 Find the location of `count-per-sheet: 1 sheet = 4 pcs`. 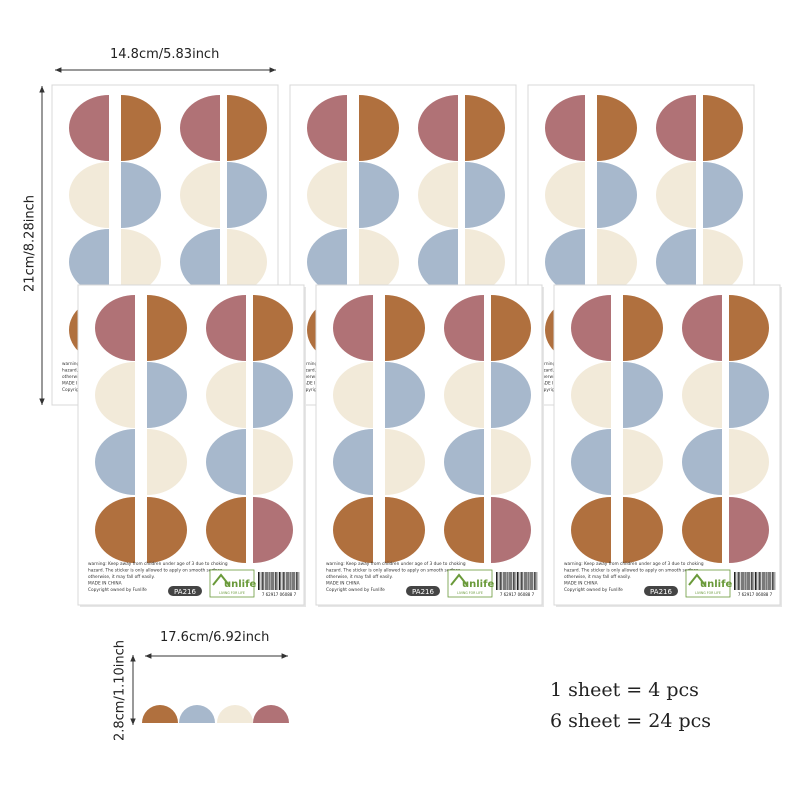

count-per-sheet: 1 sheet = 4 pcs is located at coordinates (624, 690).